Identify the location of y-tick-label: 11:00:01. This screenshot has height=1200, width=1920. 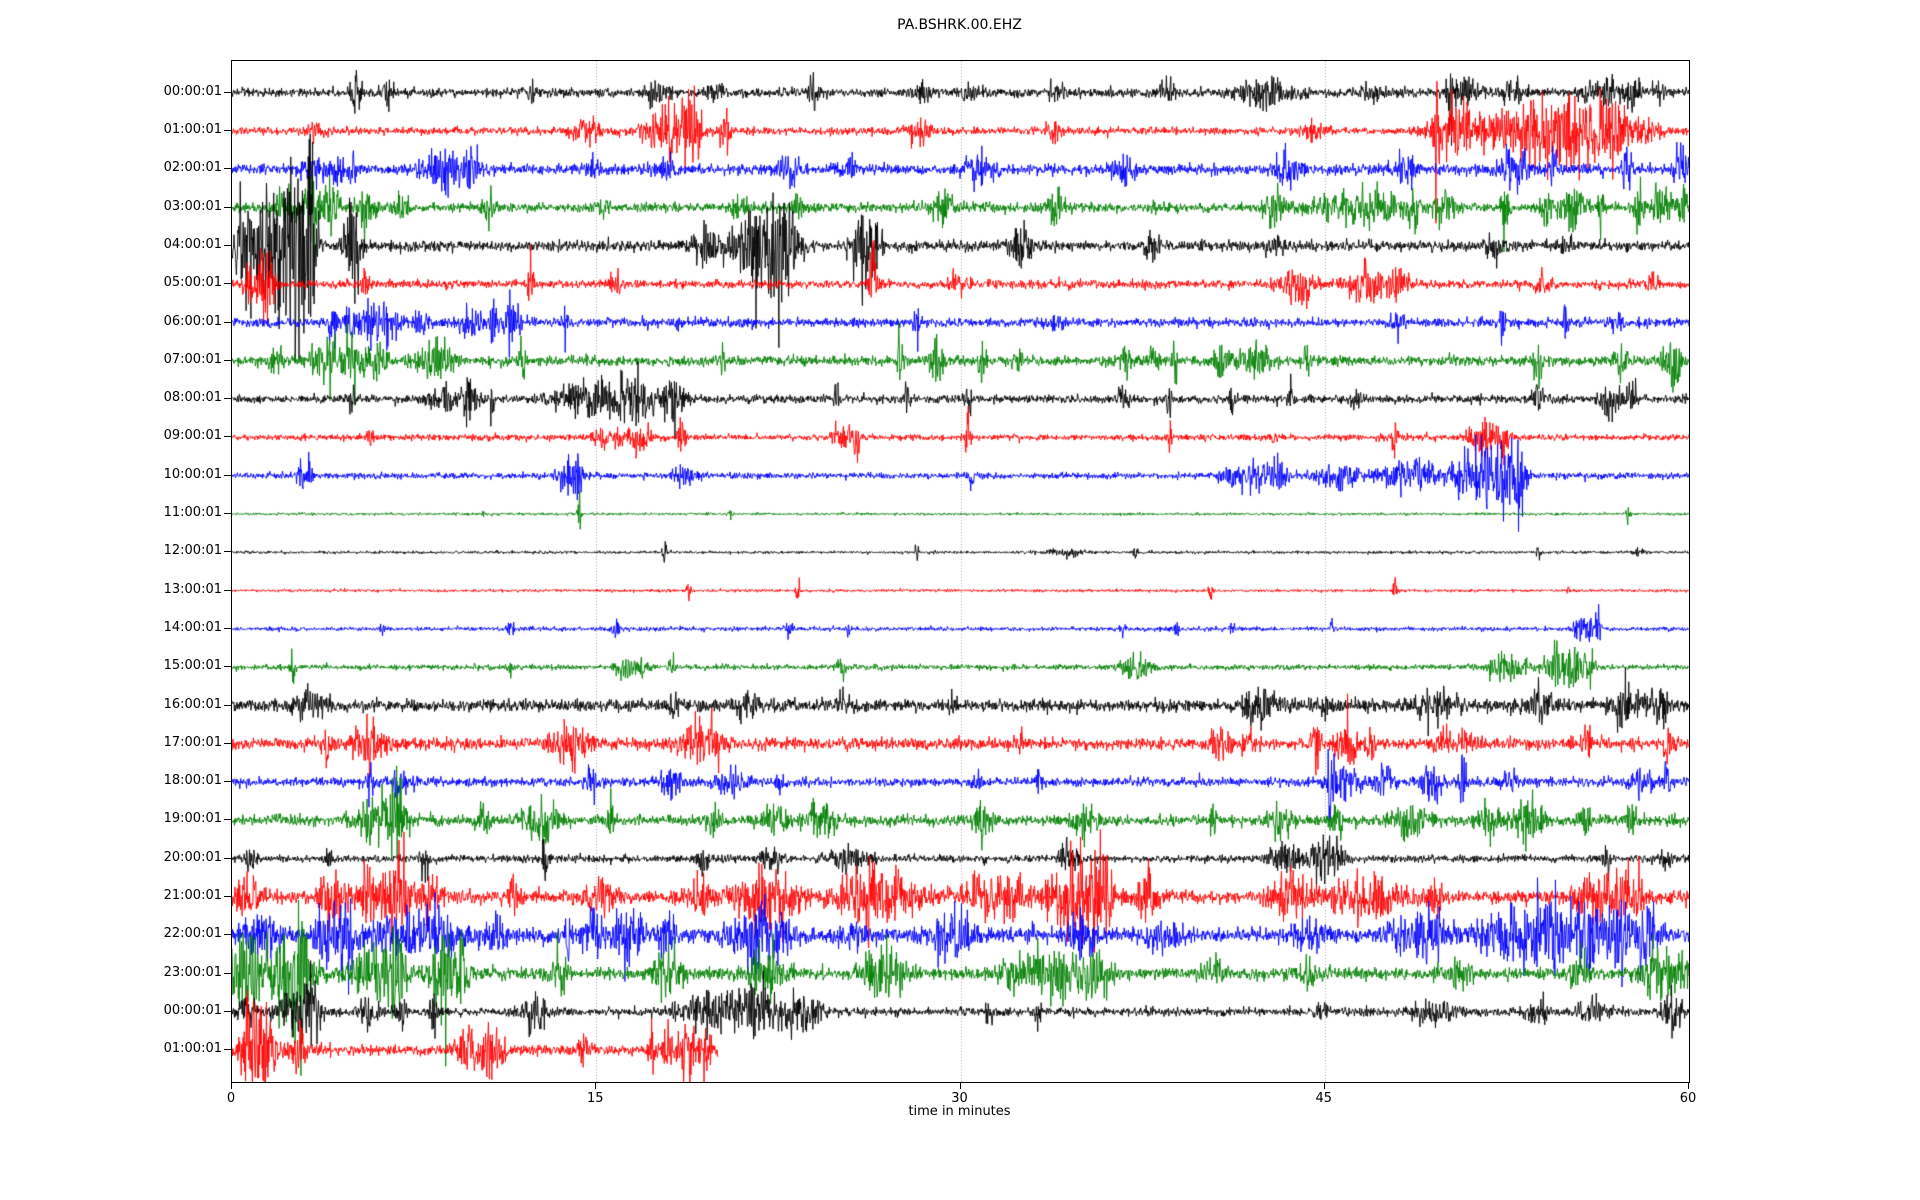
(192, 512).